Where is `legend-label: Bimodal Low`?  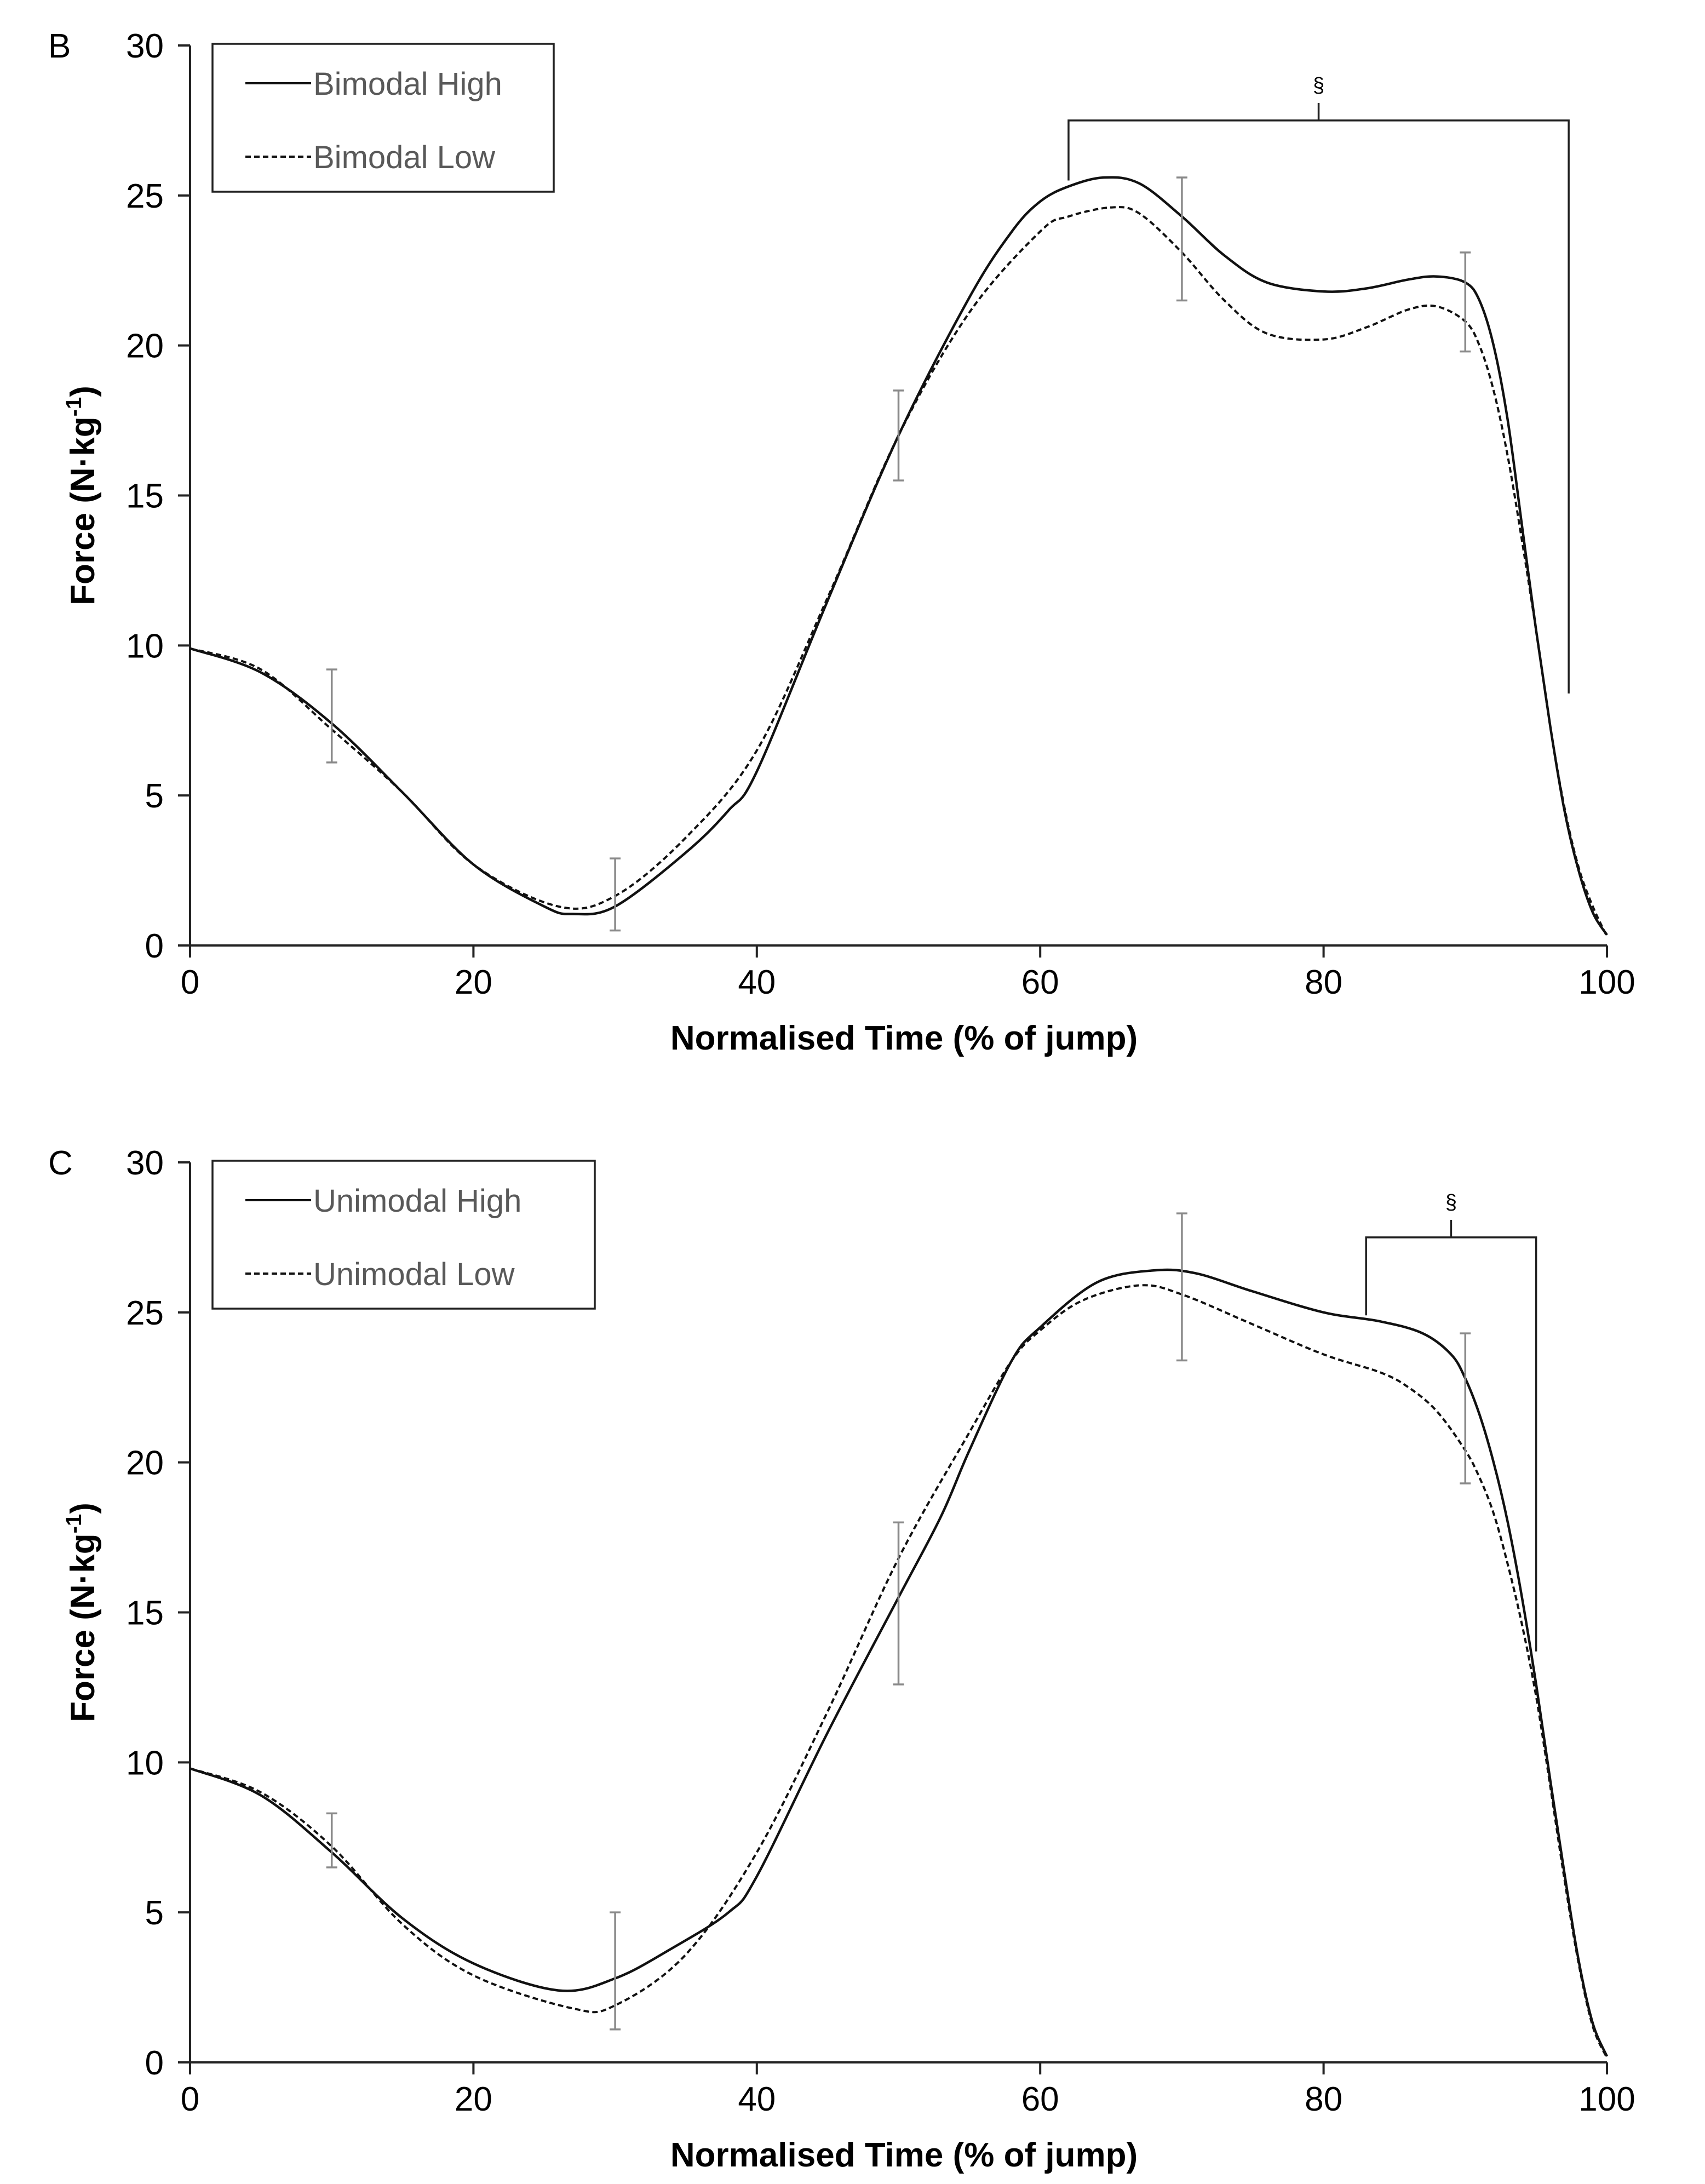 legend-label: Bimodal Low is located at coordinates (405, 157).